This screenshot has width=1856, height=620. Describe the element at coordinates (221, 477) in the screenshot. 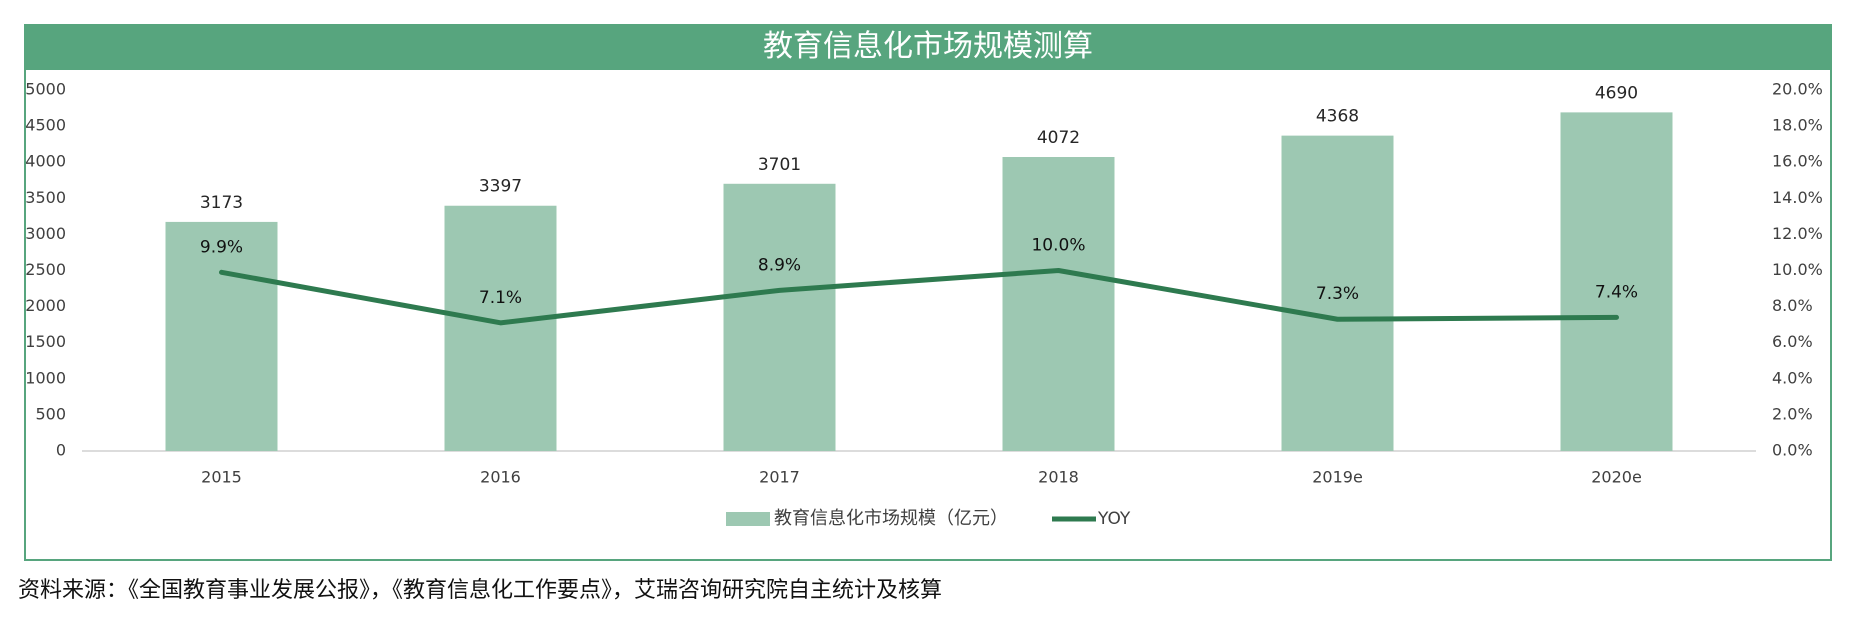

I see `x-axis-tick-label: 2015` at that location.